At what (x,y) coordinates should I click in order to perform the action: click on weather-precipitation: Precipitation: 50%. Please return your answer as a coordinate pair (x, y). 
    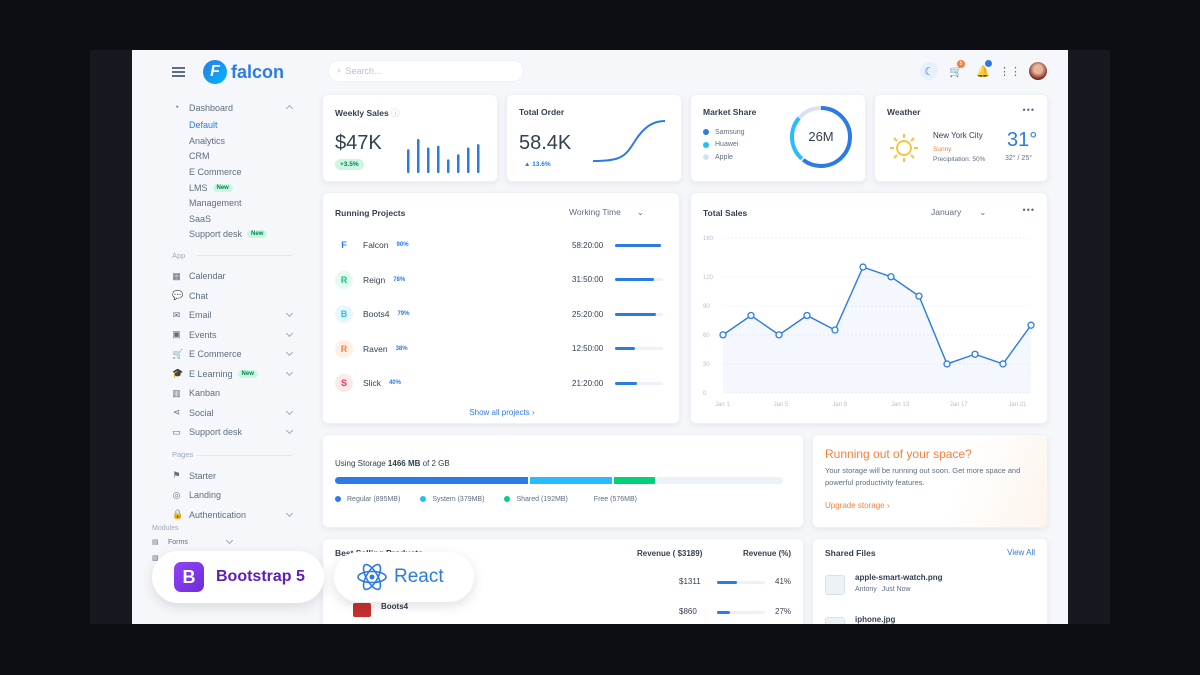
    Looking at the image, I should click on (959, 159).